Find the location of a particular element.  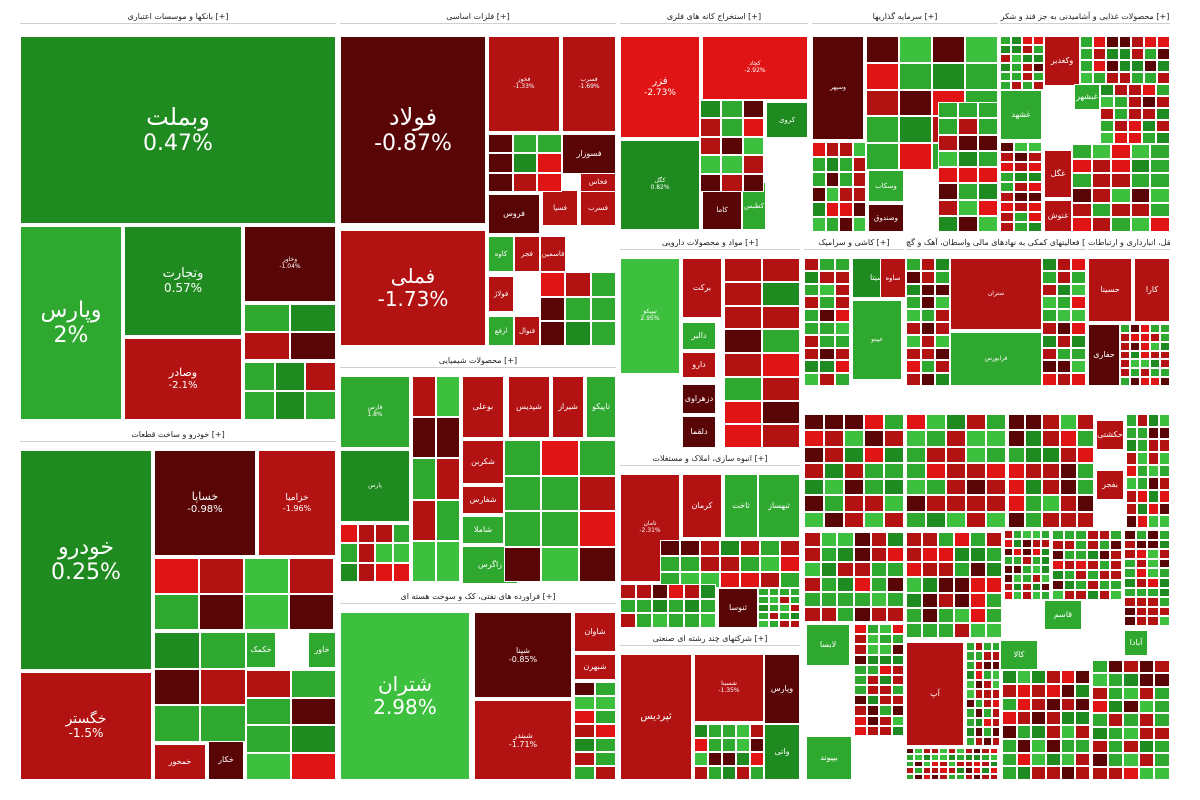

stock-tile: واتی is located at coordinates (782, 752).